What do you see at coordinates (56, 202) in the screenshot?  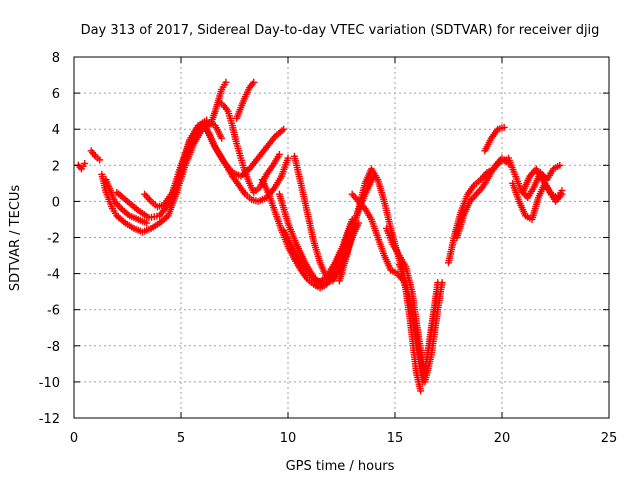 I see `y-tick-label: 0` at bounding box center [56, 202].